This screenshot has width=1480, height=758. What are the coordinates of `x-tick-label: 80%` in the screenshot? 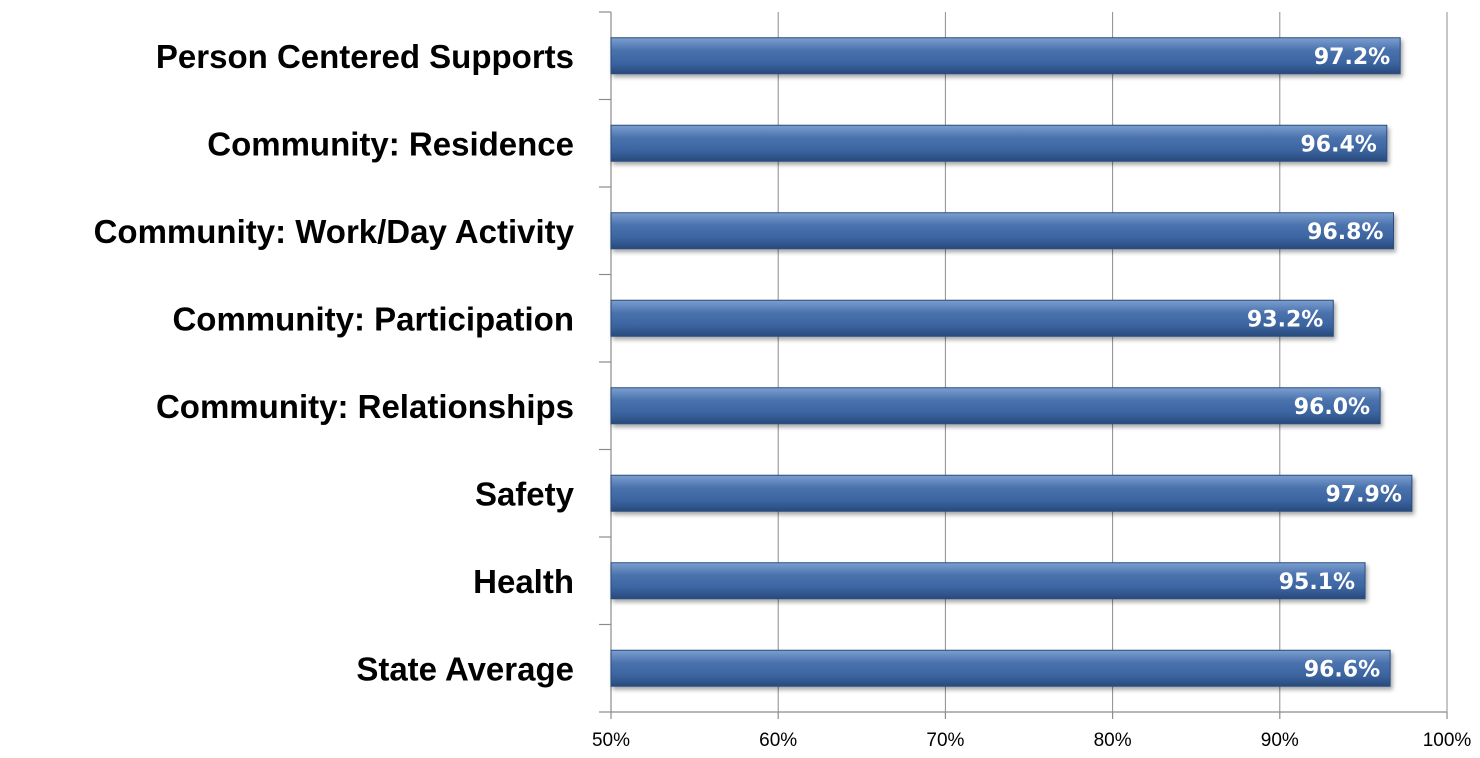 It's located at (1113, 740).